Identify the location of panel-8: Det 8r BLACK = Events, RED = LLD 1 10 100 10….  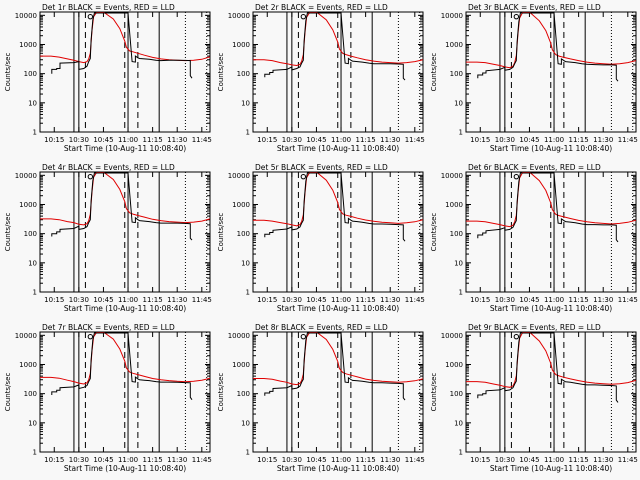
(321, 398).